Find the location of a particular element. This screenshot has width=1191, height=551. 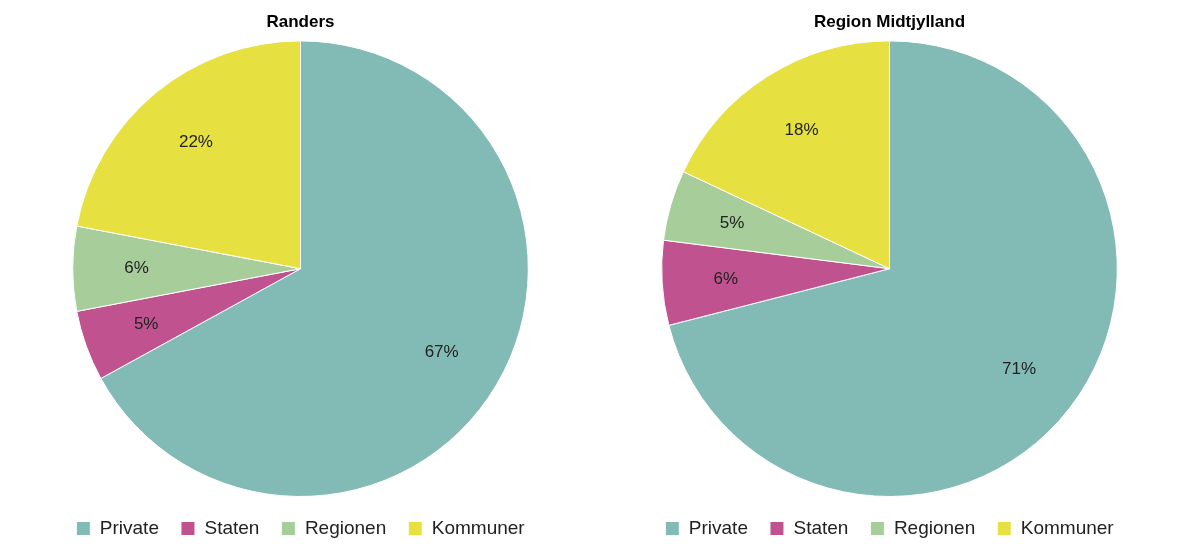

chart-title: Randers is located at coordinates (300, 21).